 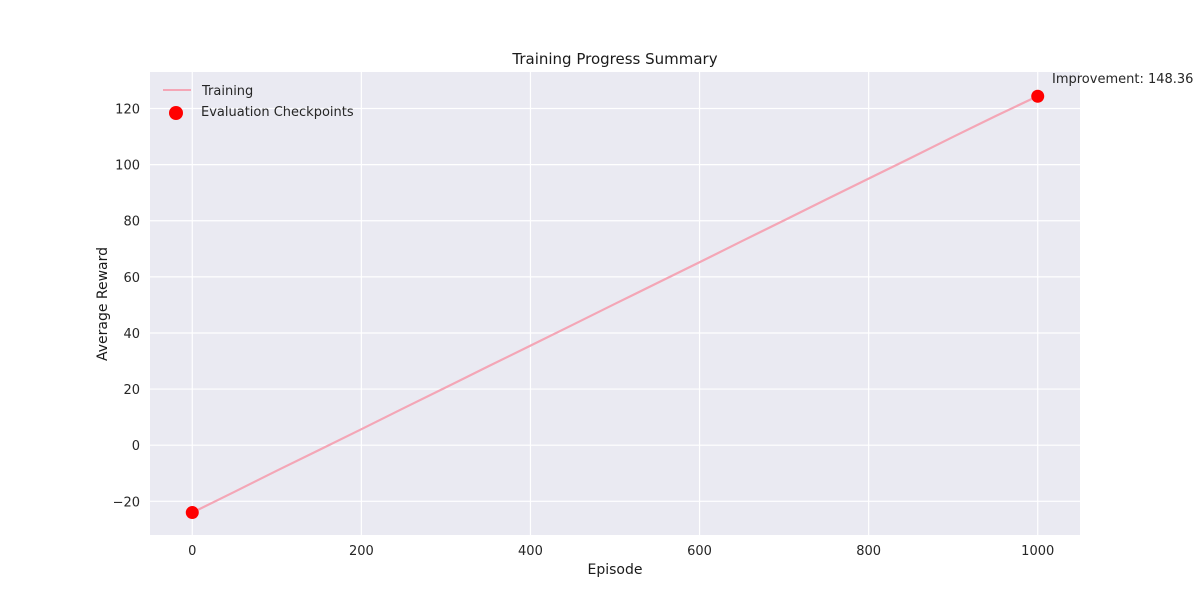 I want to click on x-tick-label: 400, so click(x=530, y=551).